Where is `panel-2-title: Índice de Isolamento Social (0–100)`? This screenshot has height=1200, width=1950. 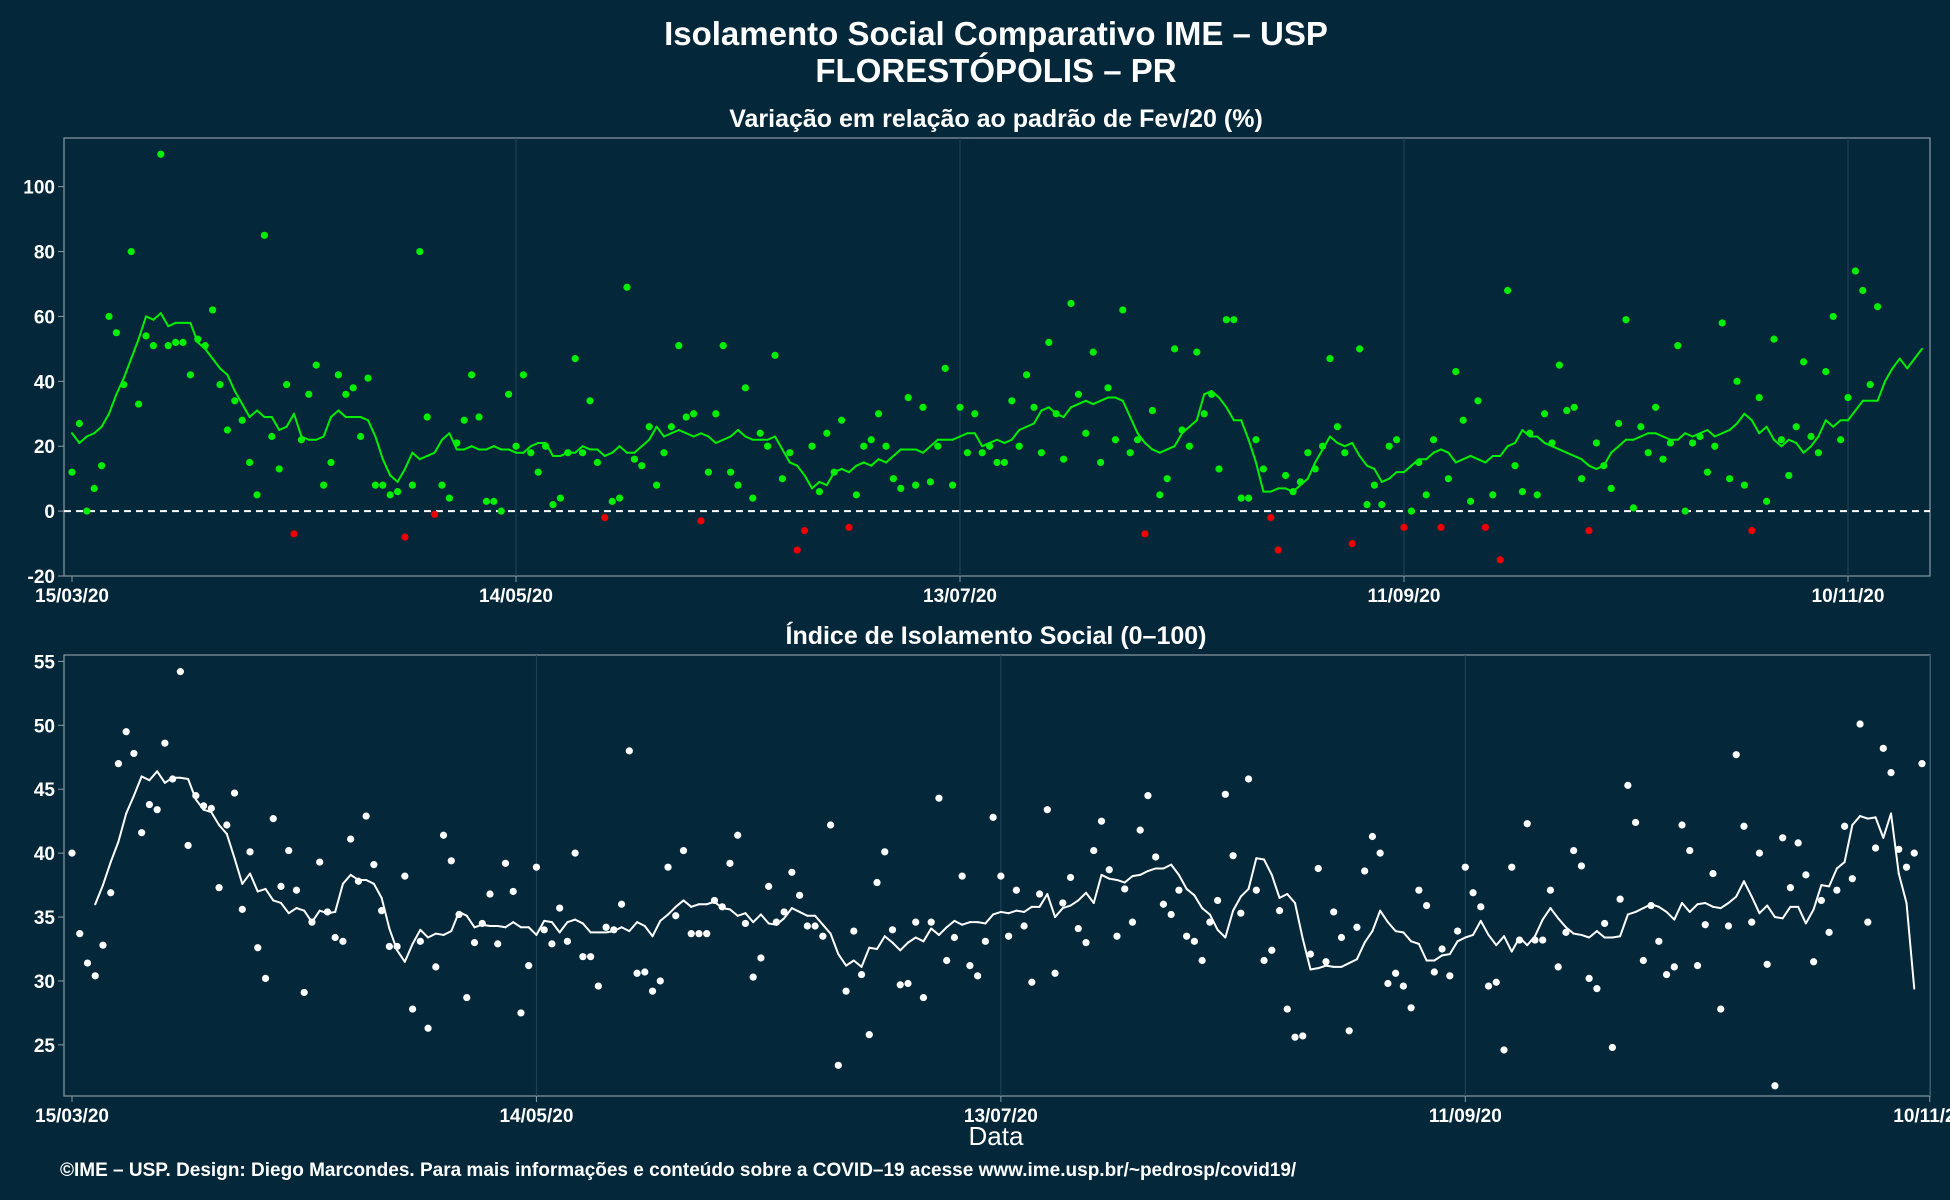 panel-2-title: Índice de Isolamento Social (0–100) is located at coordinates (996, 635).